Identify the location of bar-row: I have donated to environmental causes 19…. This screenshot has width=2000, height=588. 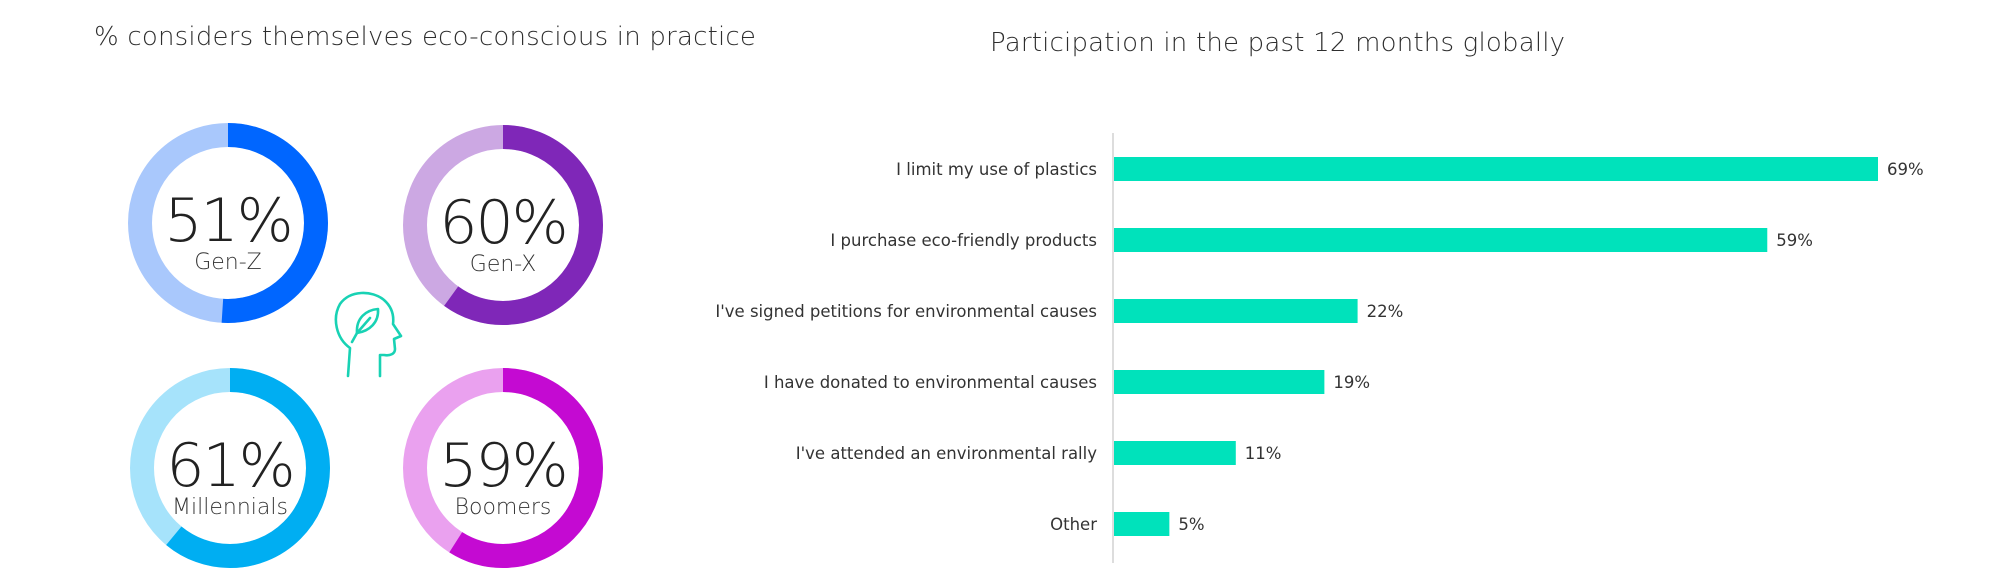
(1067, 382).